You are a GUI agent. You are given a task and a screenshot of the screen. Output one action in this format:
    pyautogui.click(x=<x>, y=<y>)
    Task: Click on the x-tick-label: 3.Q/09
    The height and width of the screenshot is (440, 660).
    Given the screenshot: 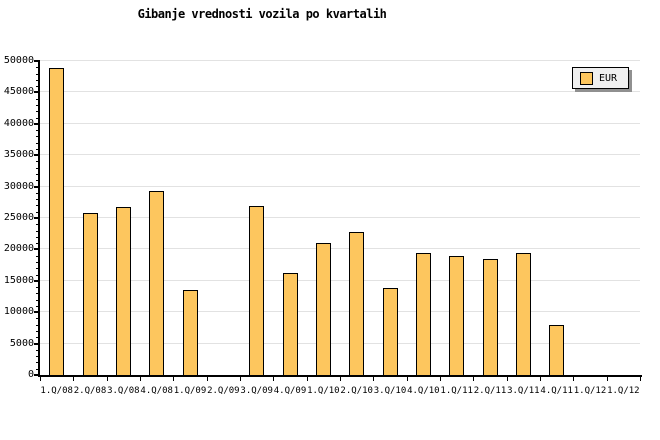 What is the action you would take?
    pyautogui.click(x=256, y=391)
    